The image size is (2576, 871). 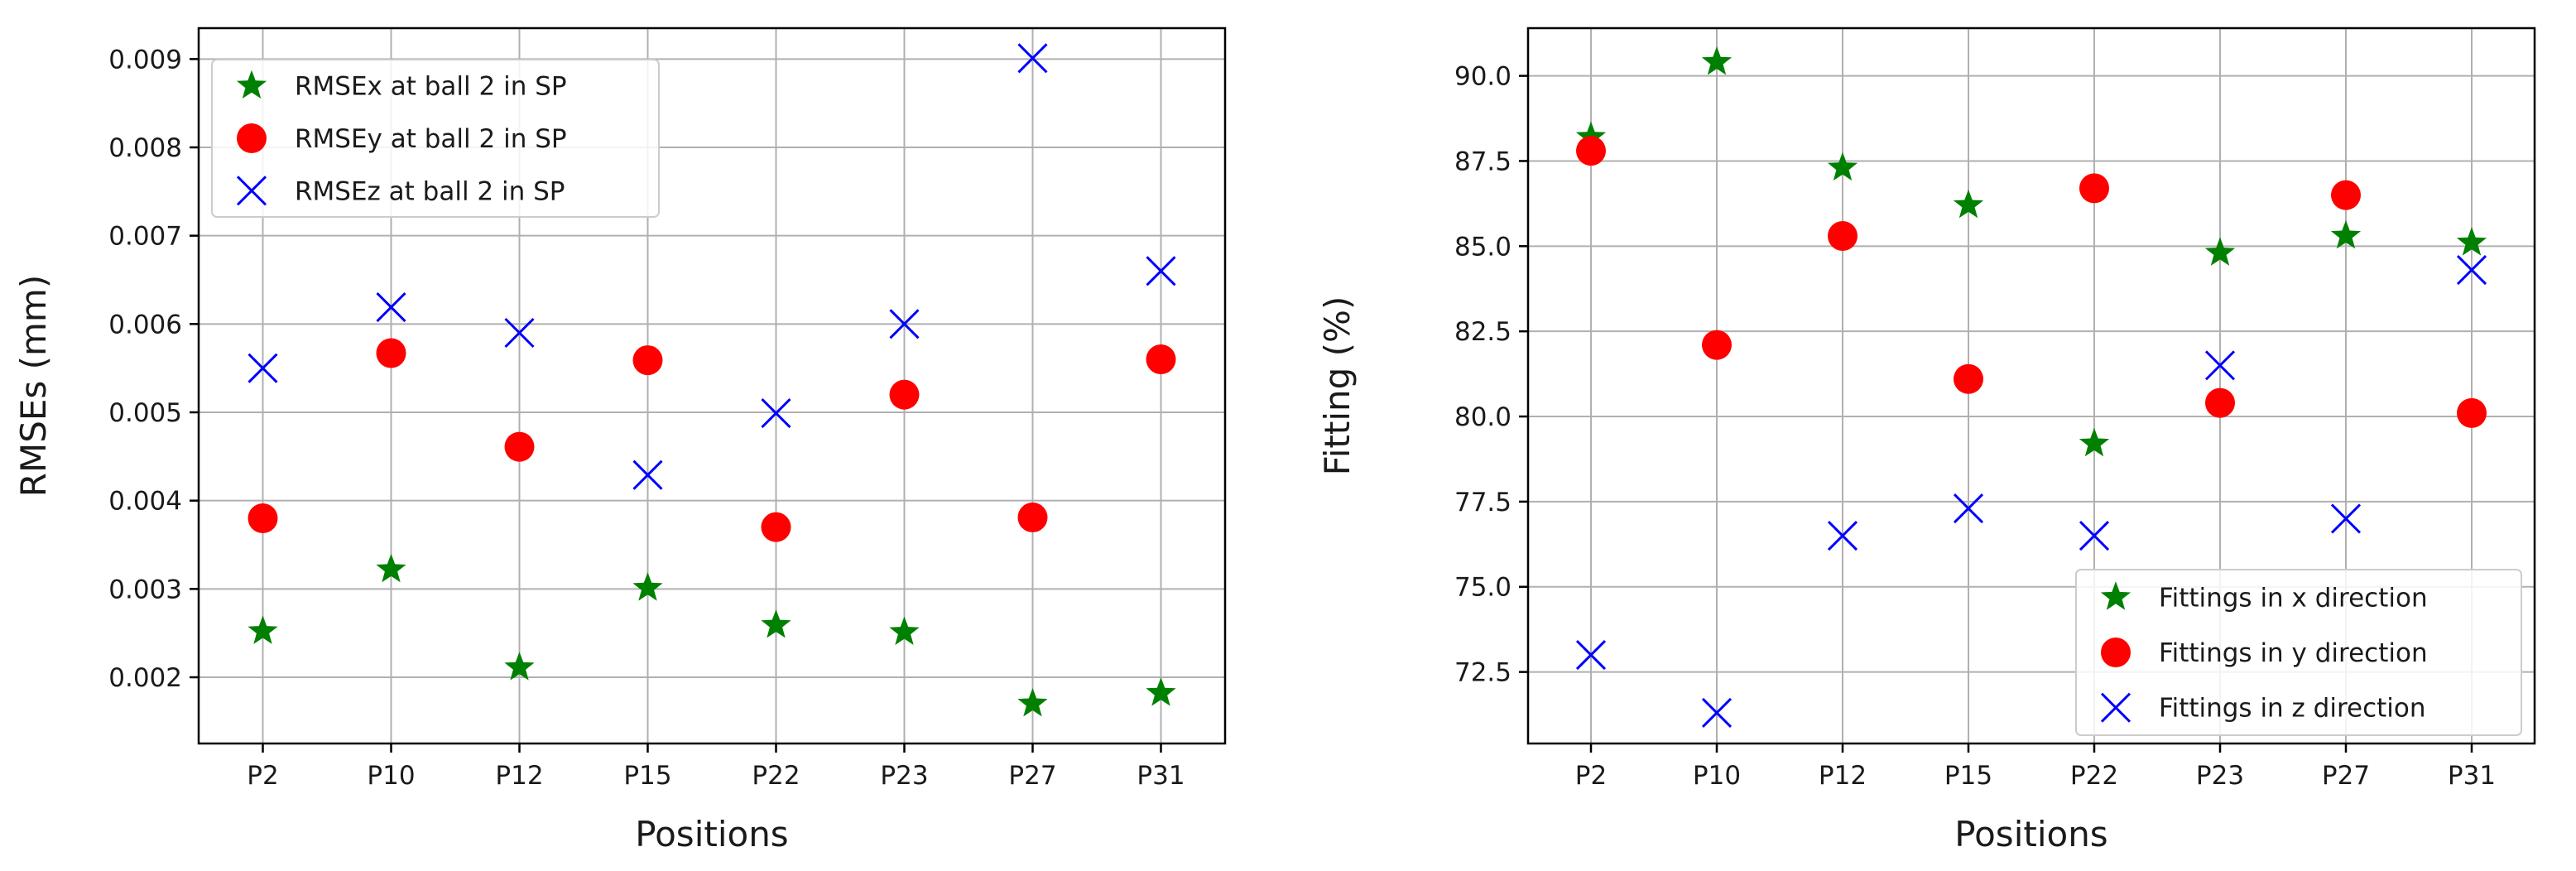 I want to click on y-tick-label: 0.008, so click(x=145, y=148).